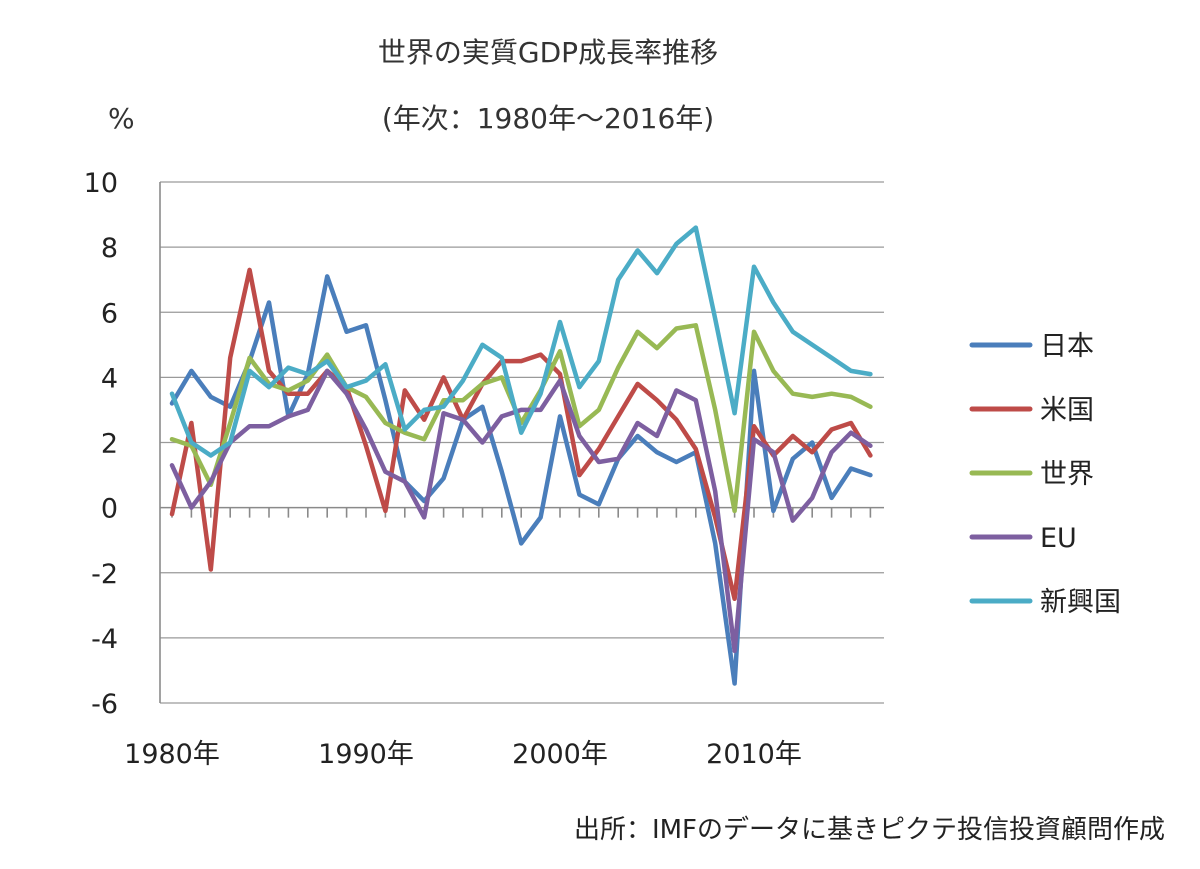  Describe the element at coordinates (172, 754) in the screenshot. I see `x-tick-label: 1980年` at that location.